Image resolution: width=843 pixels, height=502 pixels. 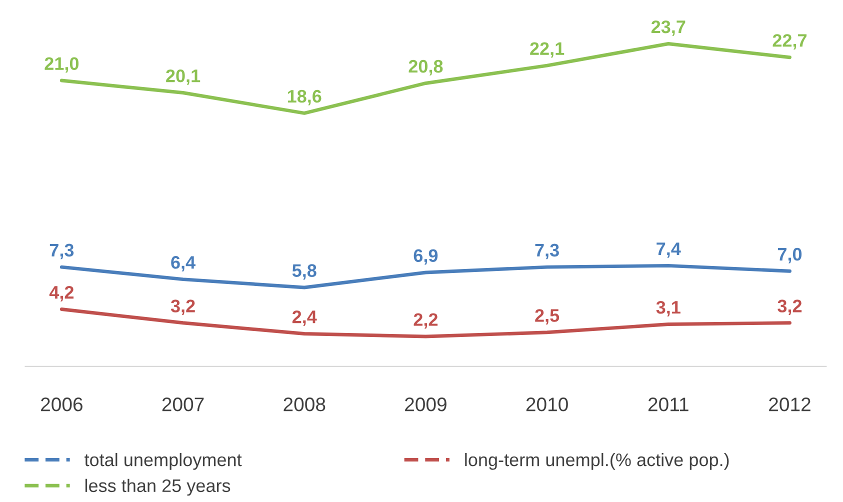 I want to click on data-label: 7,4, so click(x=668, y=250).